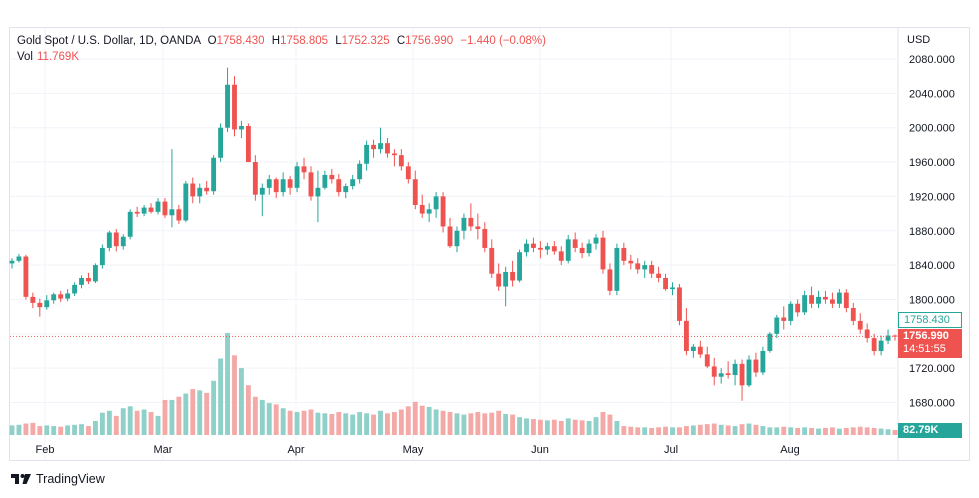 The image size is (979, 498). I want to click on volume-legend: Vol 11.769K, so click(48, 57).